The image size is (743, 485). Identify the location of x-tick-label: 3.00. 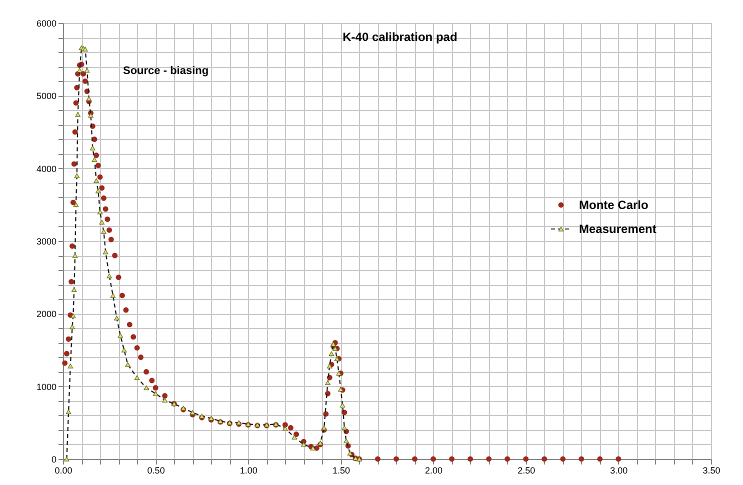
(619, 471).